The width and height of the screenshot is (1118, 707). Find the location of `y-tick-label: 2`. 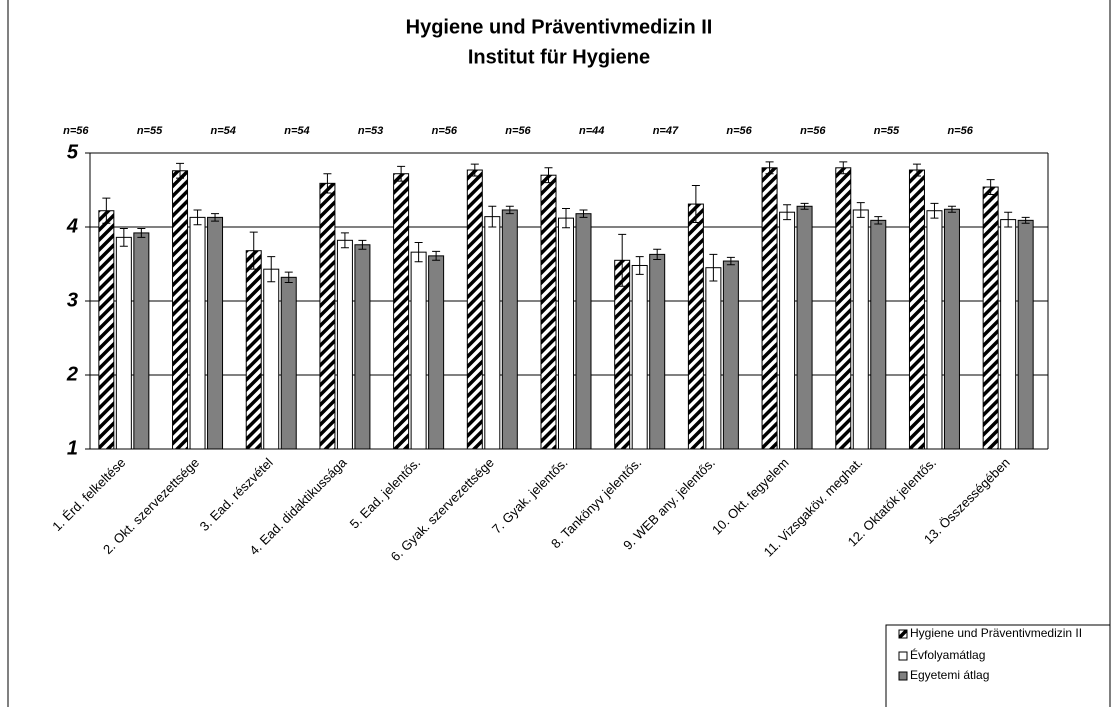

y-tick-label: 2 is located at coordinates (72, 374).